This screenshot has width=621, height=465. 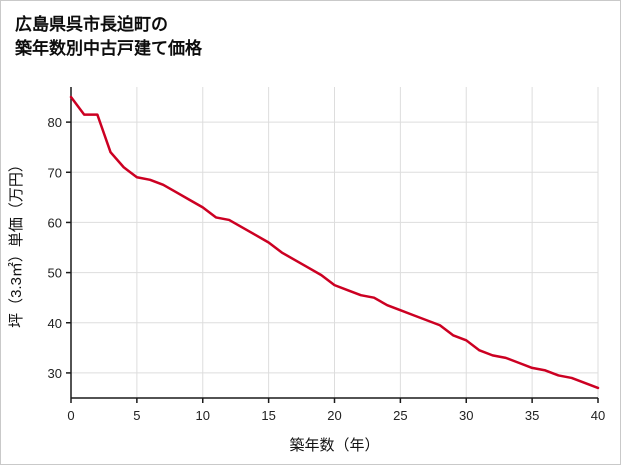 I want to click on x-tick-label: 5, so click(x=136, y=415).